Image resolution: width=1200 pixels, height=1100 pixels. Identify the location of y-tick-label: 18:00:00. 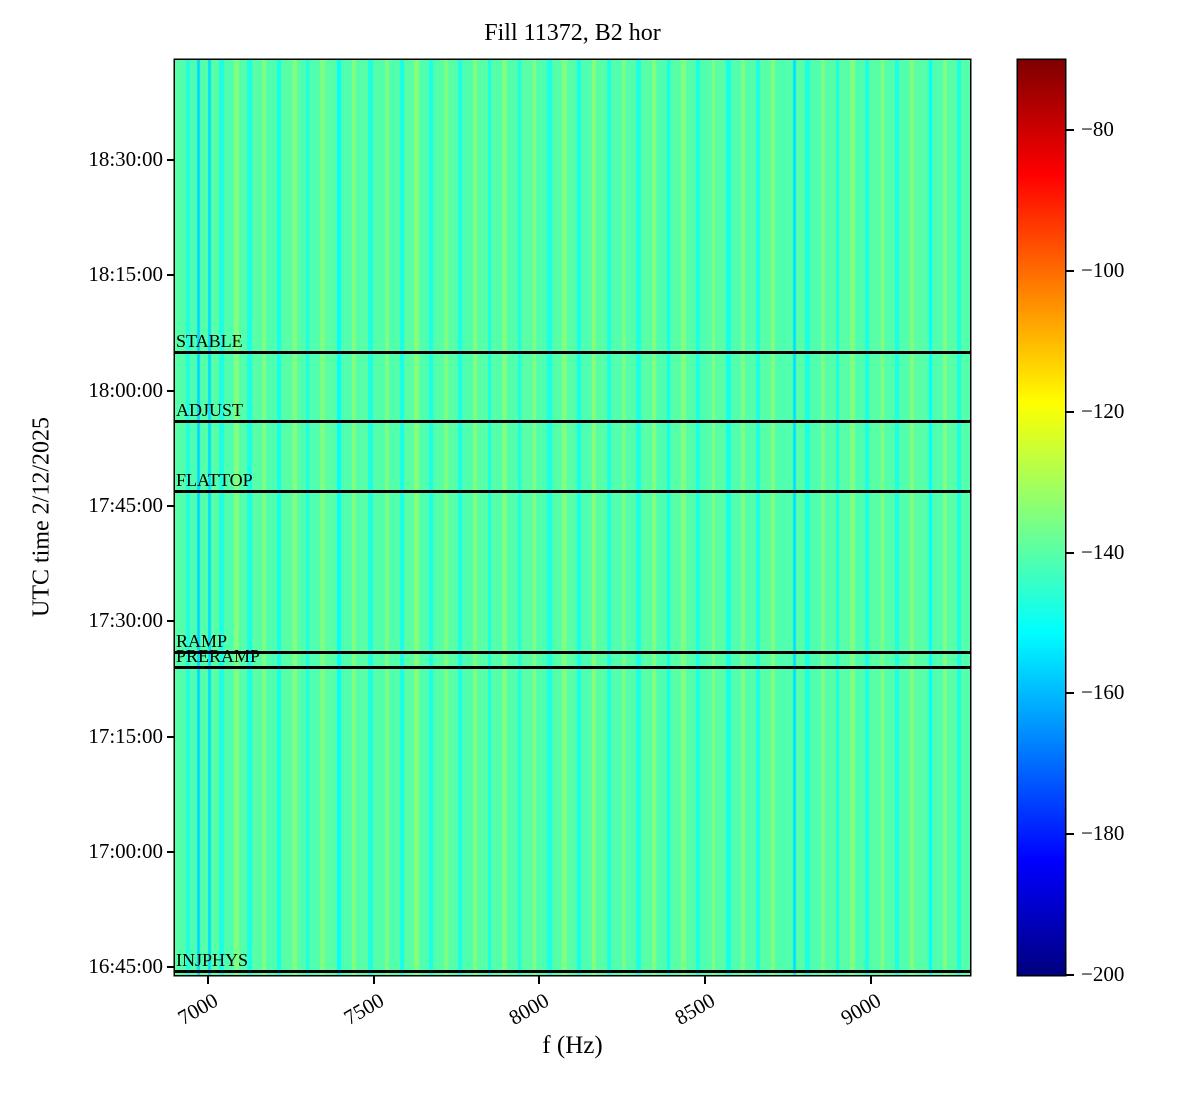
(125, 389).